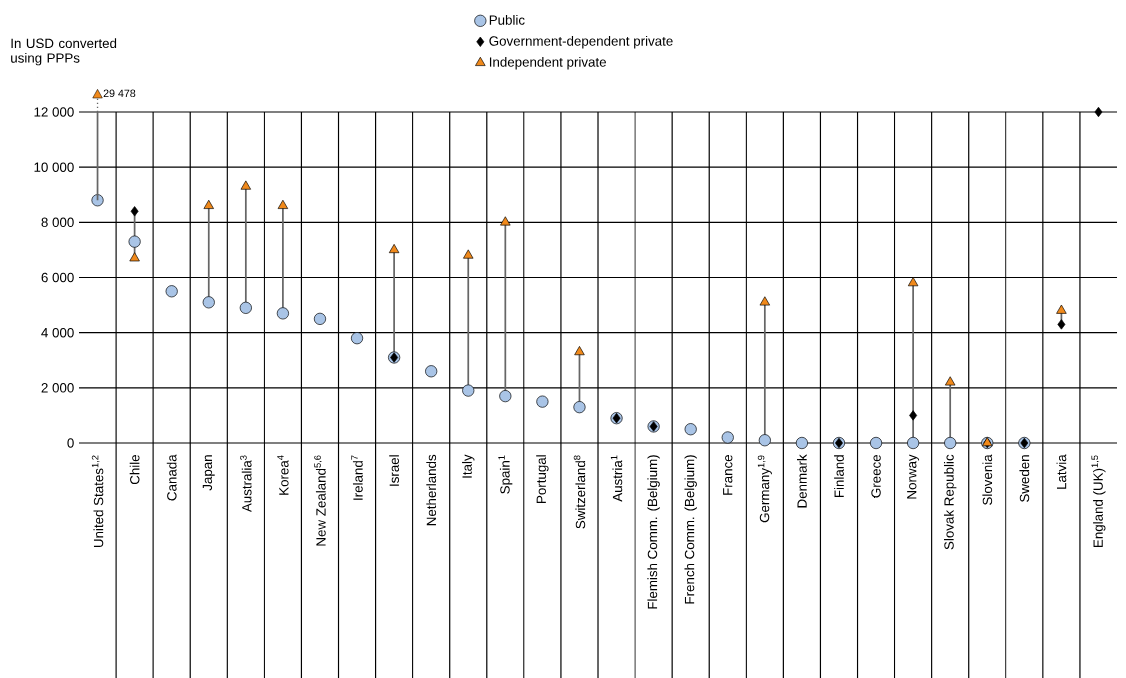 The width and height of the screenshot is (1126, 678). I want to click on x-tick-label: Greece, so click(876, 476).